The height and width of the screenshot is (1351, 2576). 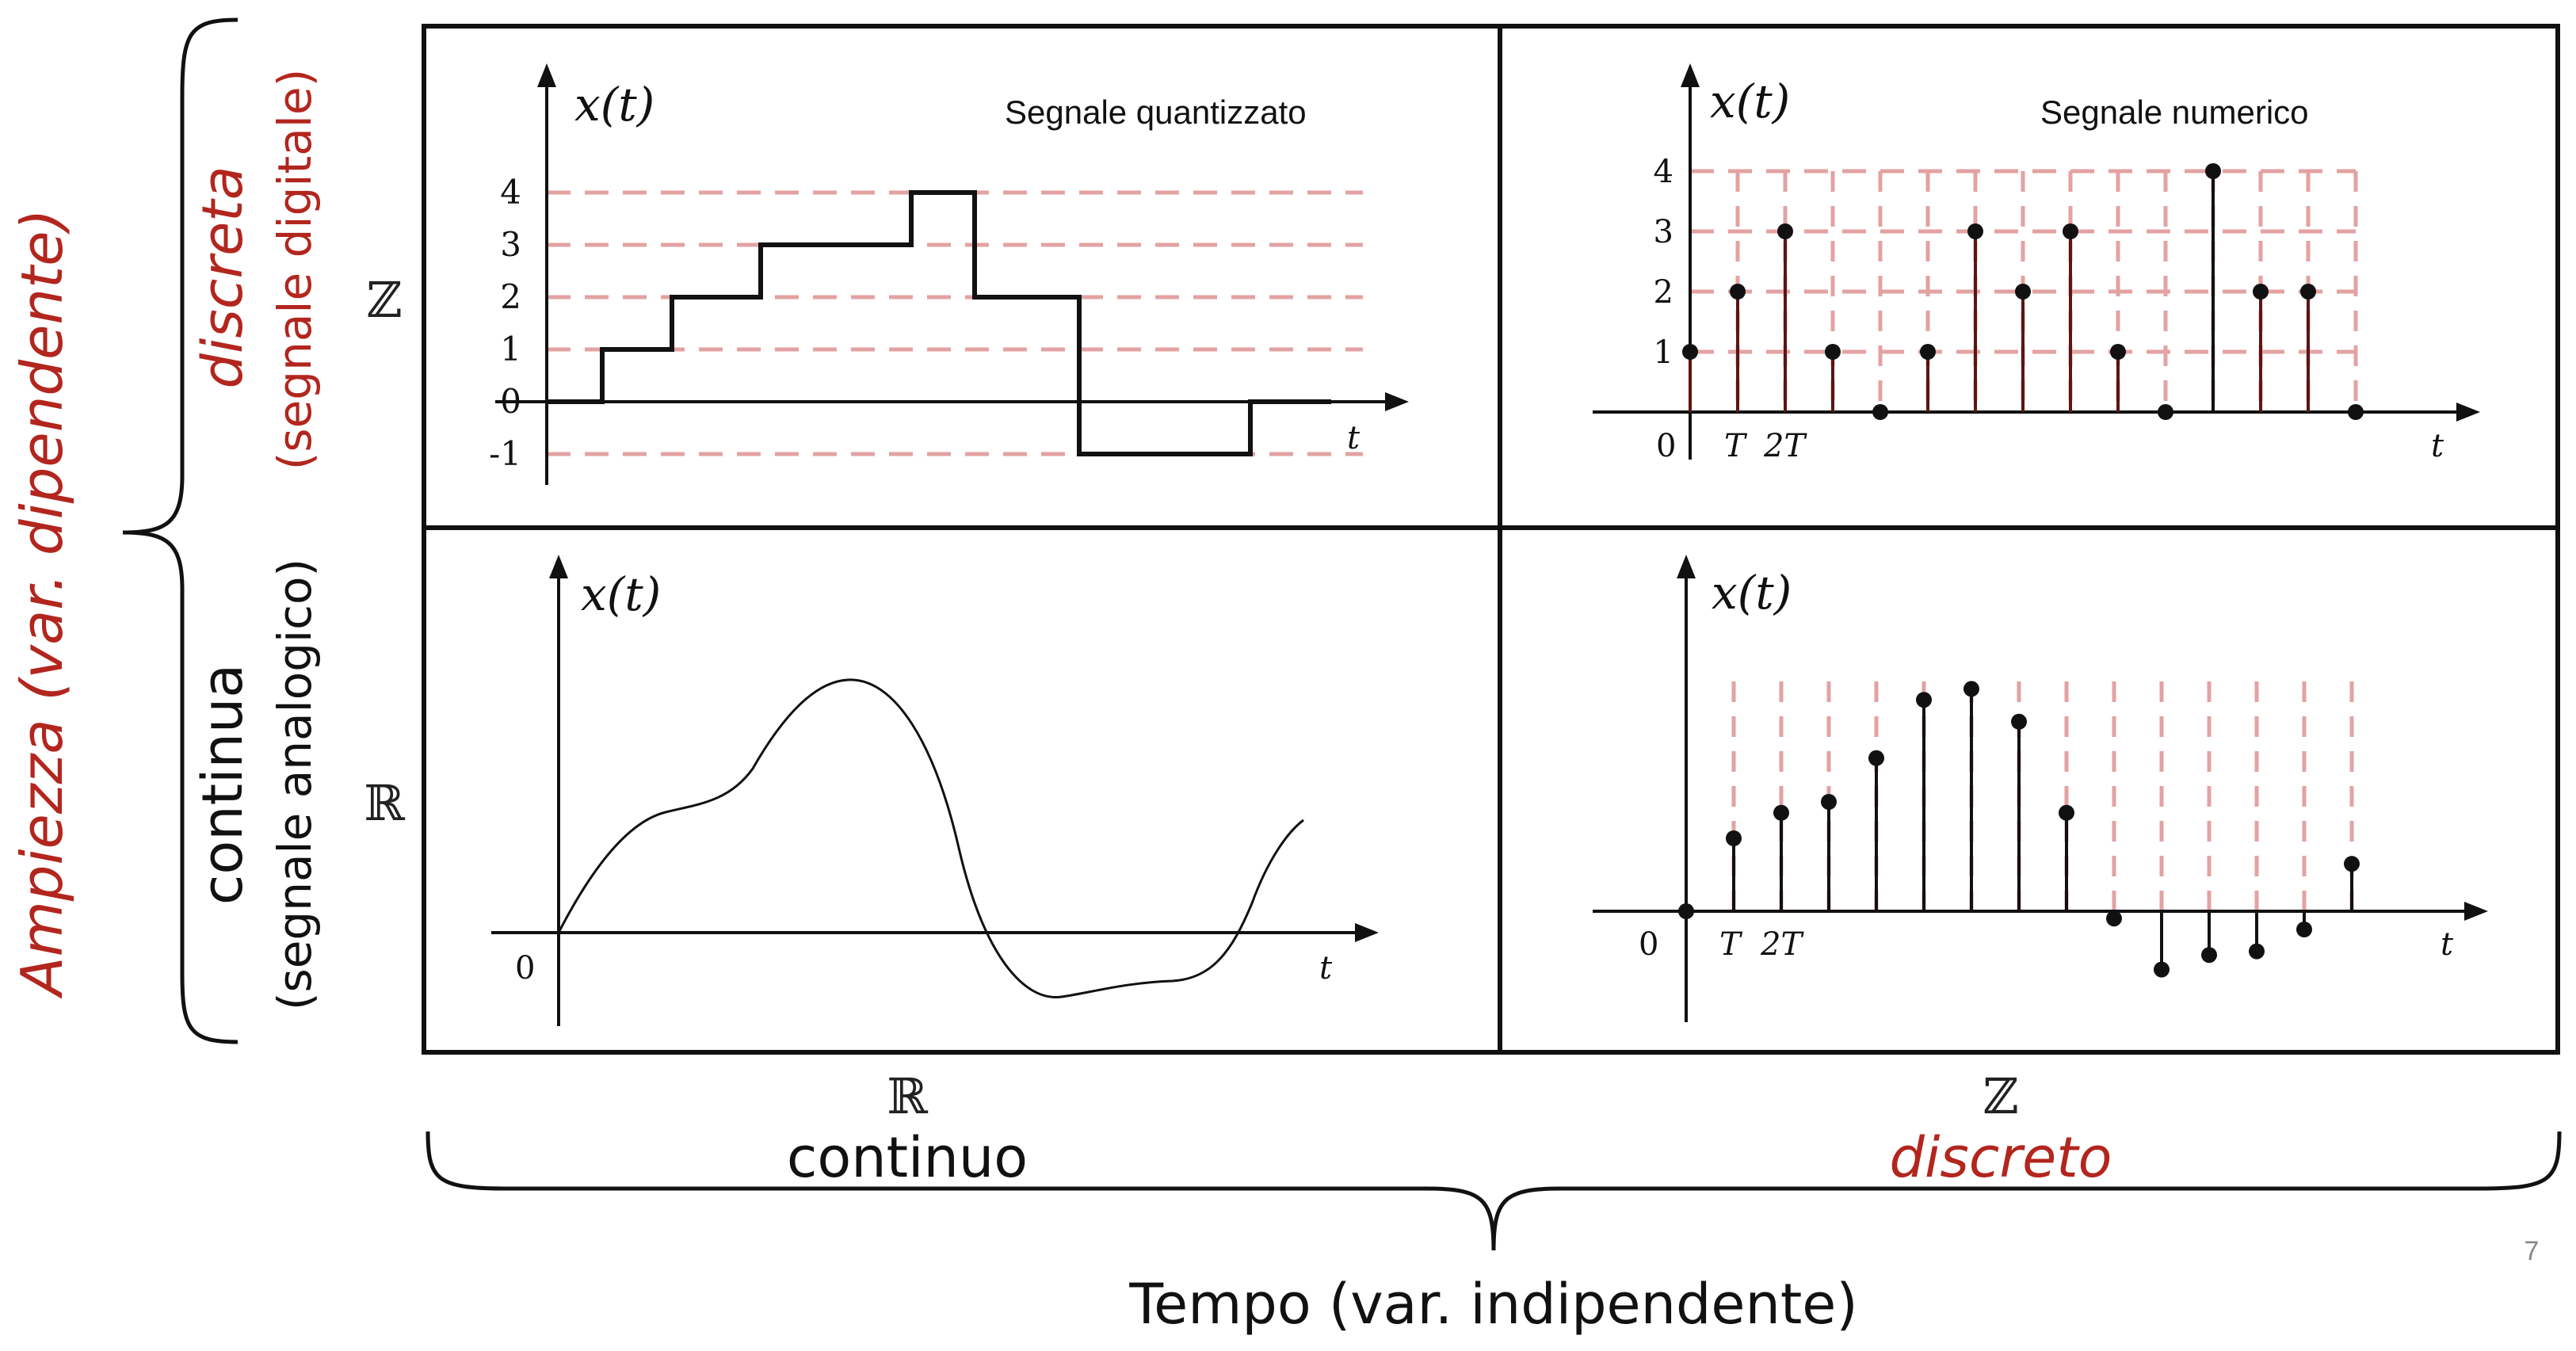 What do you see at coordinates (384, 300) in the screenshot?
I see `row-top-set: ℤ` at bounding box center [384, 300].